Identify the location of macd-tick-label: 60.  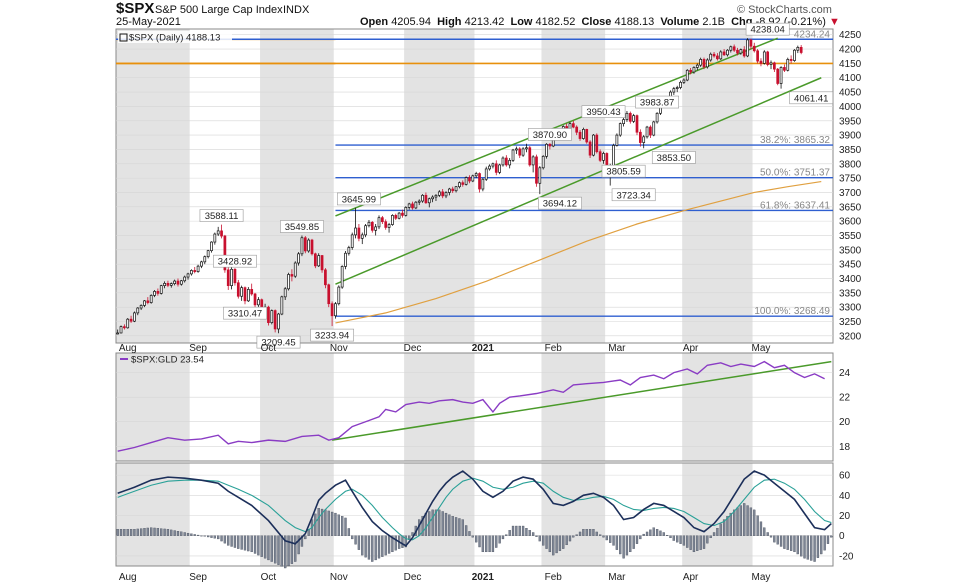
(845, 476).